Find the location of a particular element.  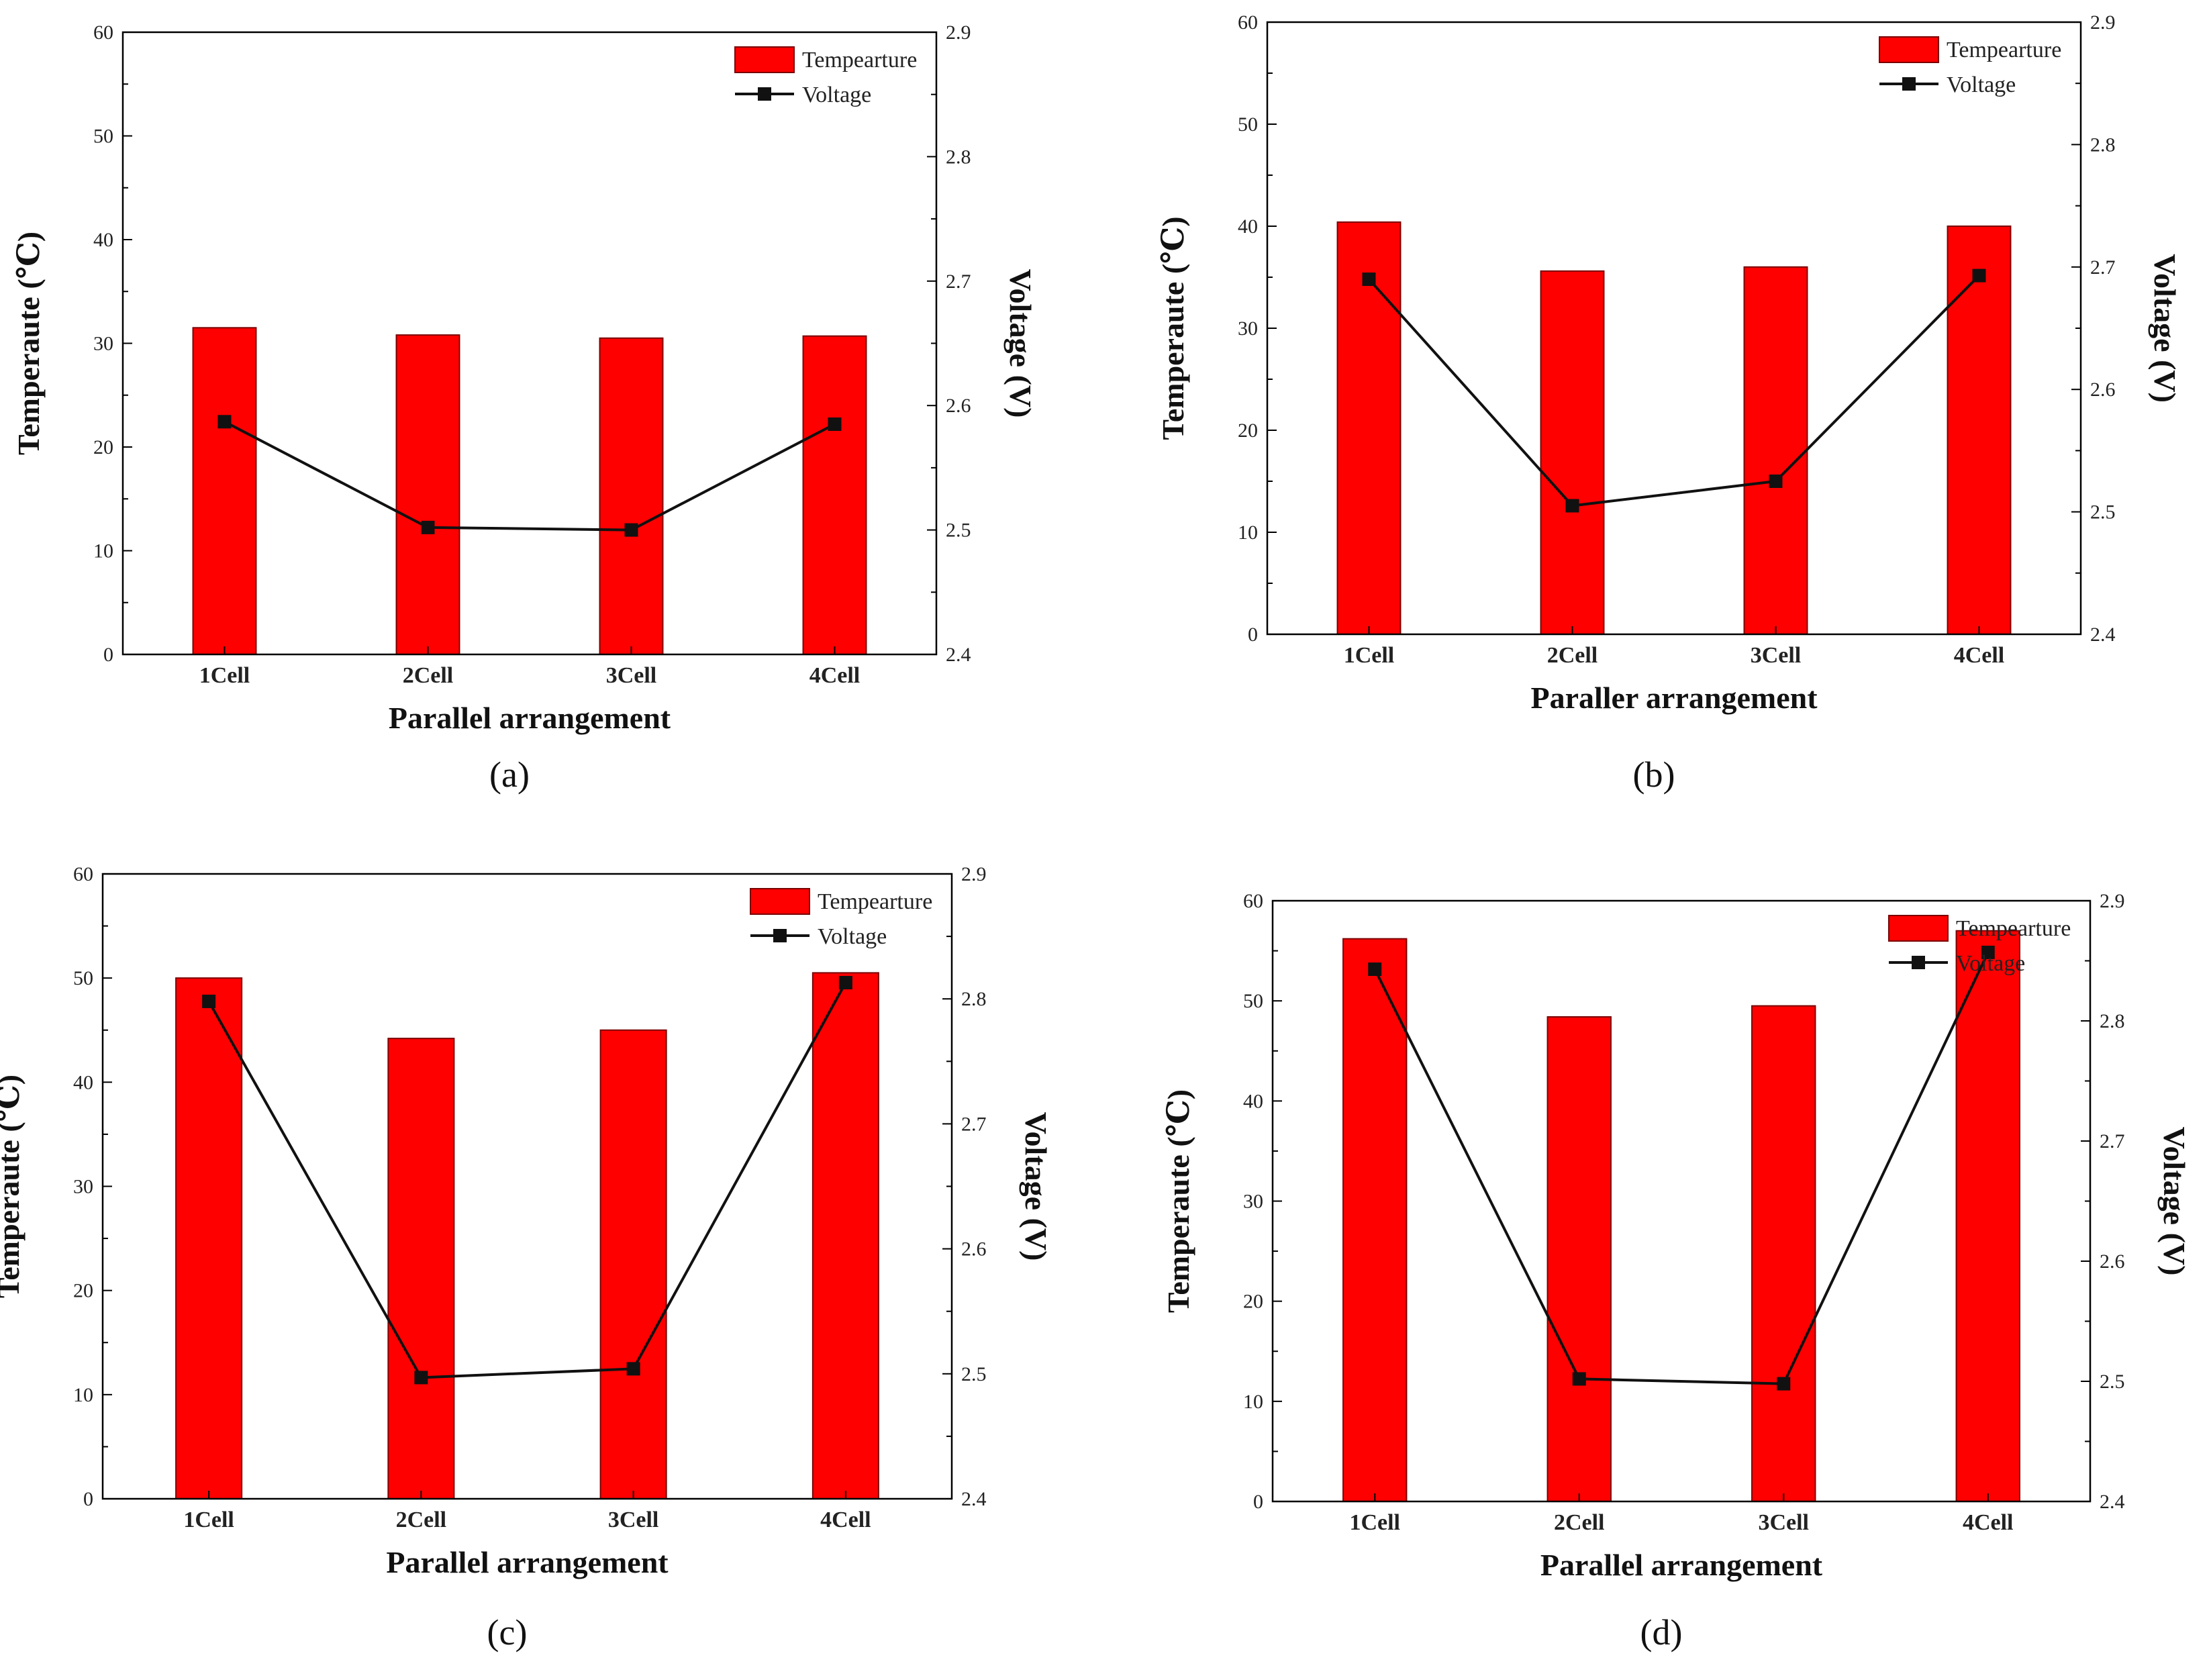

category-label: 2Cell is located at coordinates (1572, 655).